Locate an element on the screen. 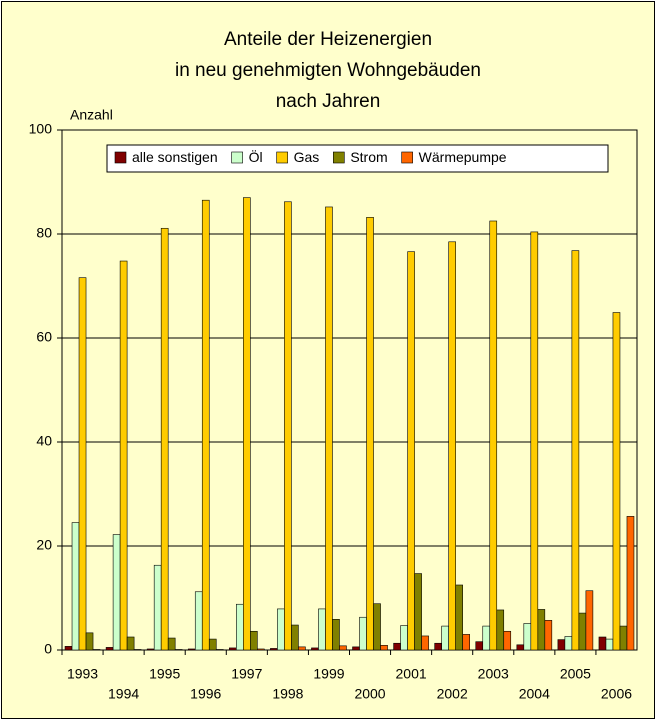 The image size is (656, 720). legend-label: Wärmepumpe is located at coordinates (463, 157).